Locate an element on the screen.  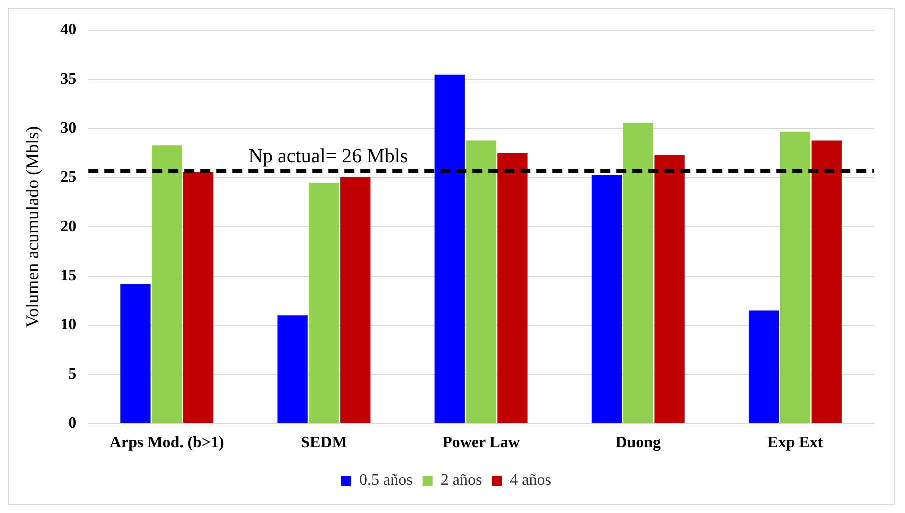
y-tick-label: 25 is located at coordinates (68, 177).